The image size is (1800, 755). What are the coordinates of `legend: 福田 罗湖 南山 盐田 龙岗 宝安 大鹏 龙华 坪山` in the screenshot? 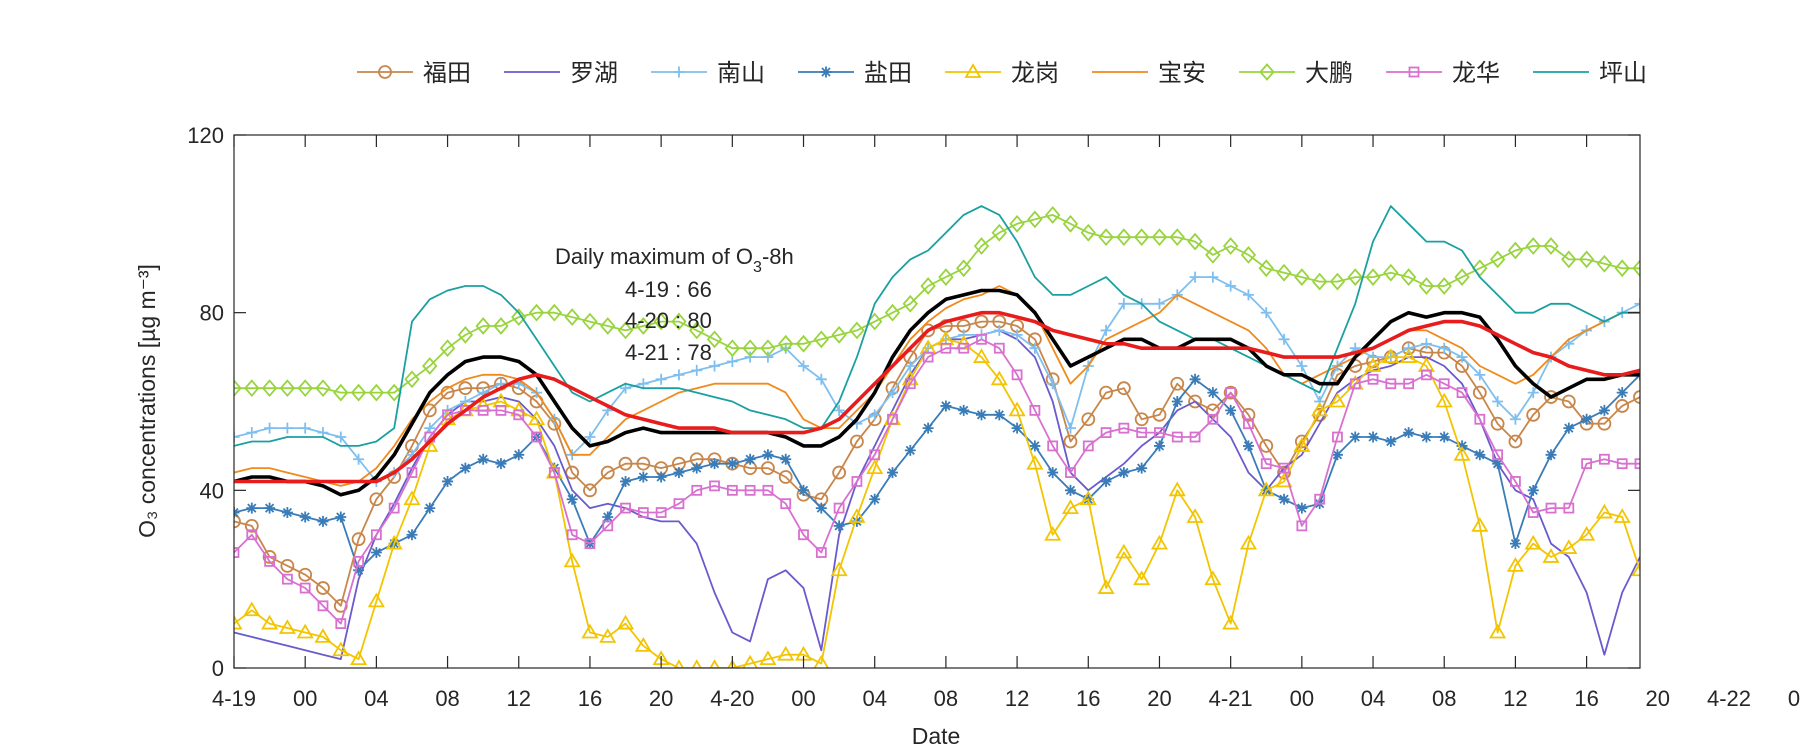 It's located at (1002, 73).